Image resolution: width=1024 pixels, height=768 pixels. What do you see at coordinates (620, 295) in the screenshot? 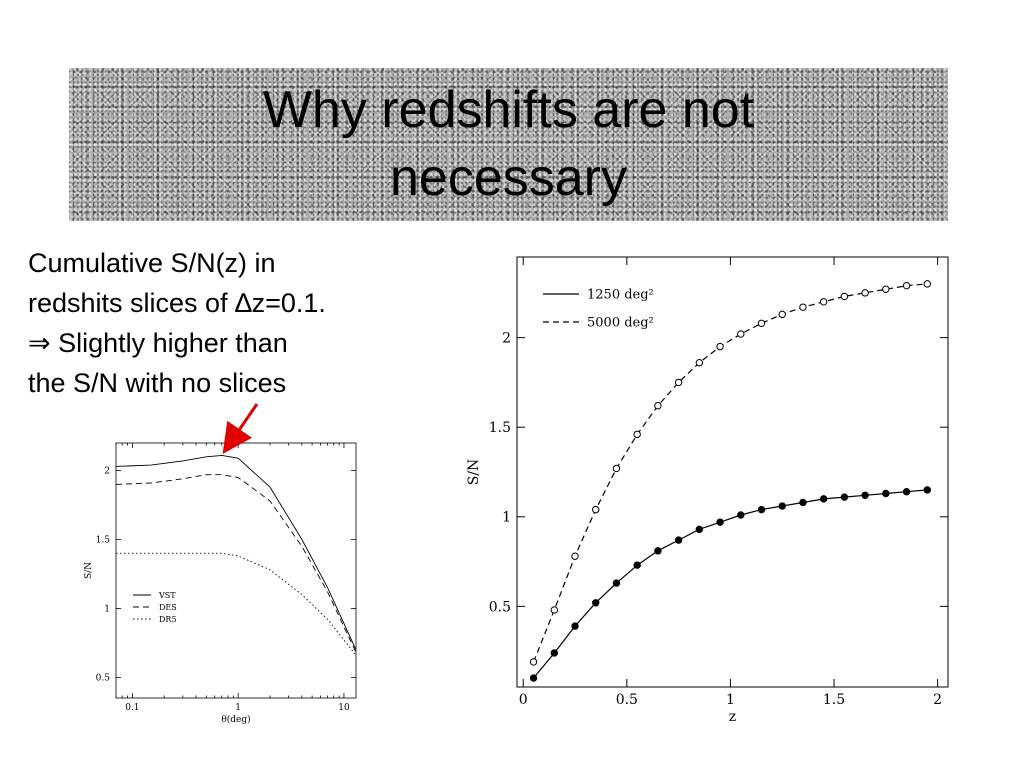
I see `legend-label: 1250 deg²` at bounding box center [620, 295].